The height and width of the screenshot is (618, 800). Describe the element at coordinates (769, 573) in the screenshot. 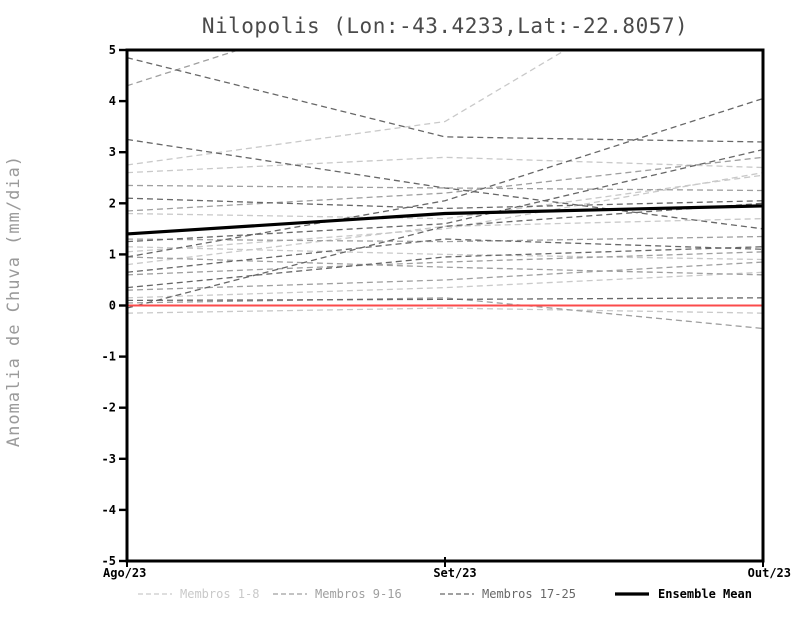

I see `x-tick-label: Out/23` at that location.